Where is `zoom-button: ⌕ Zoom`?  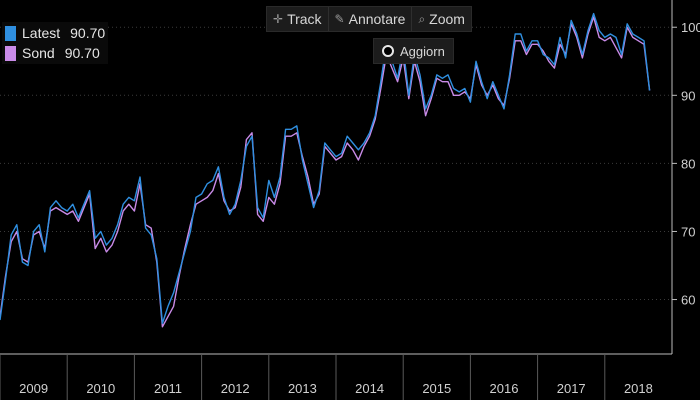 zoom-button: ⌕ Zoom is located at coordinates (441, 19).